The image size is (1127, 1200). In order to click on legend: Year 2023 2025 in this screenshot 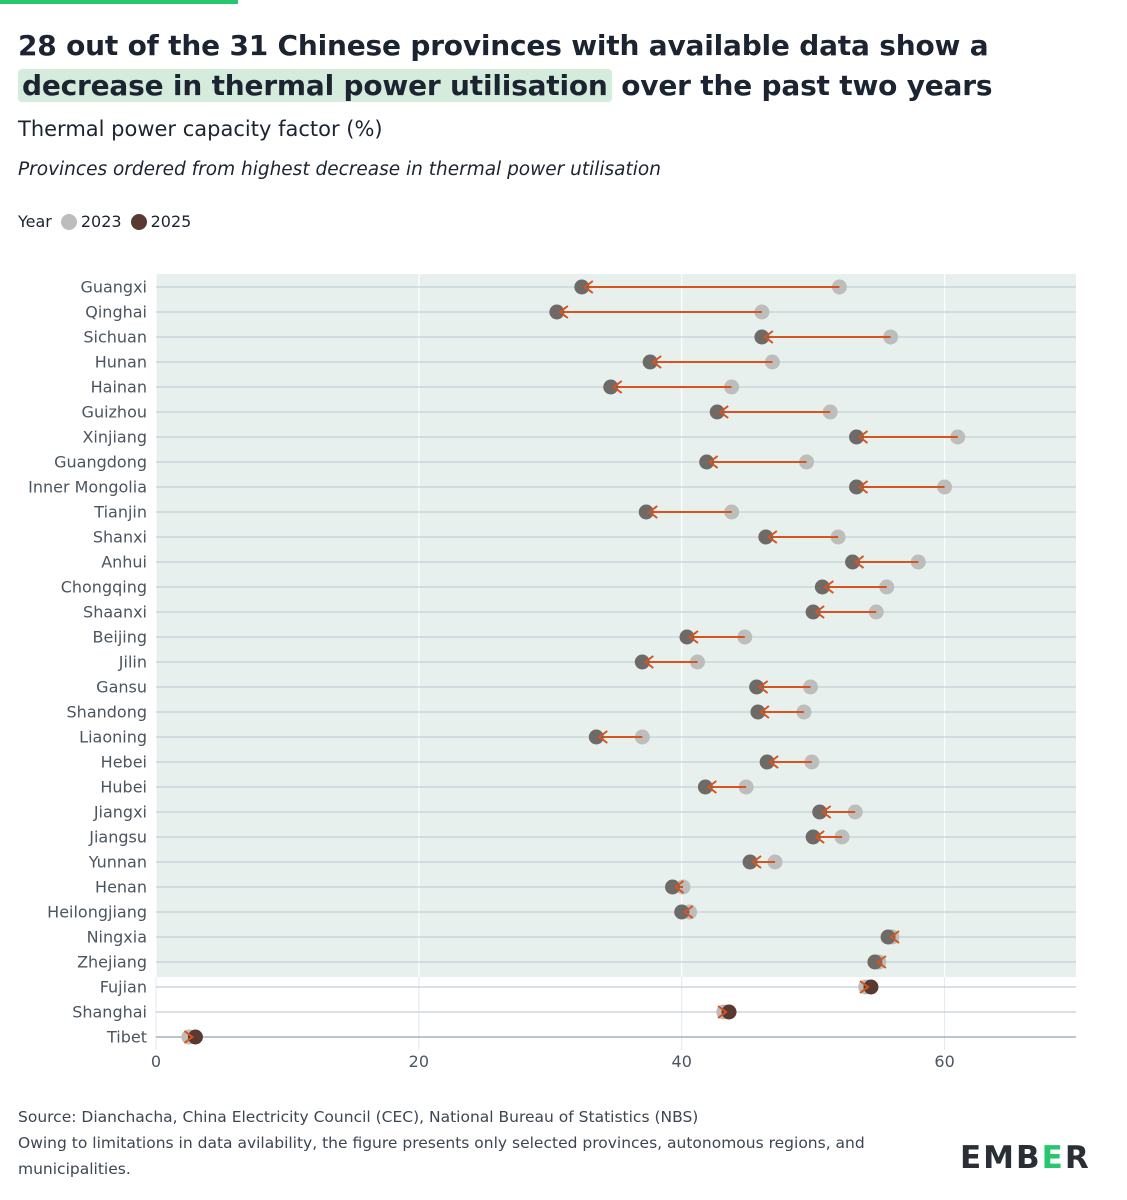, I will do `click(104, 221)`.